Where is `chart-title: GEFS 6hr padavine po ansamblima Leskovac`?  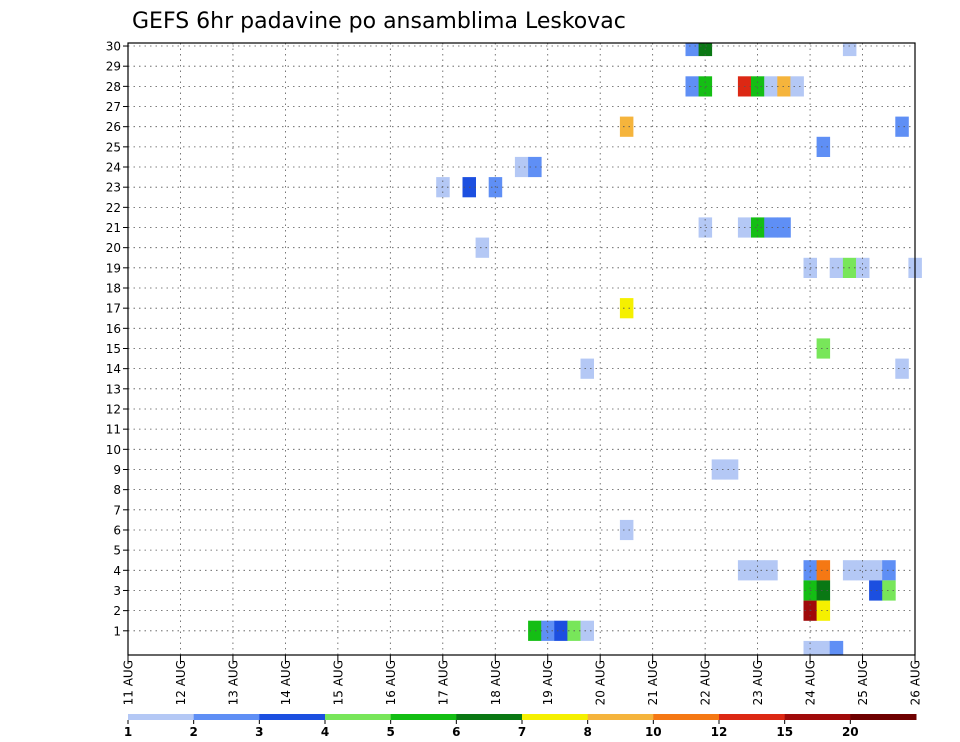 chart-title: GEFS 6hr padavine po ansamblima Leskovac is located at coordinates (379, 21).